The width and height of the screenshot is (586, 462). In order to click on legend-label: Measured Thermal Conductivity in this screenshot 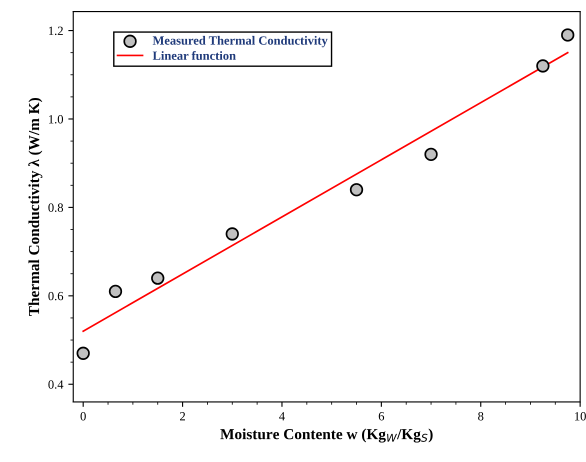, I will do `click(240, 42)`.